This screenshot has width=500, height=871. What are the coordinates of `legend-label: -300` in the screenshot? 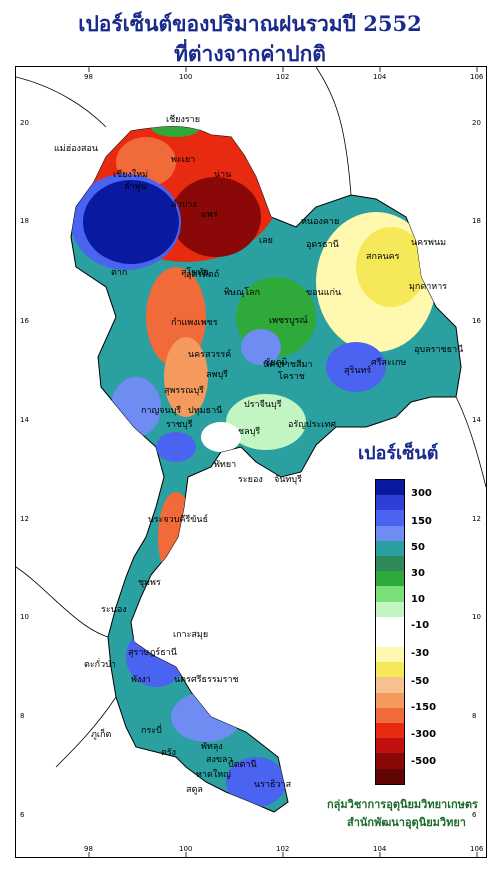 It's located at (424, 734).